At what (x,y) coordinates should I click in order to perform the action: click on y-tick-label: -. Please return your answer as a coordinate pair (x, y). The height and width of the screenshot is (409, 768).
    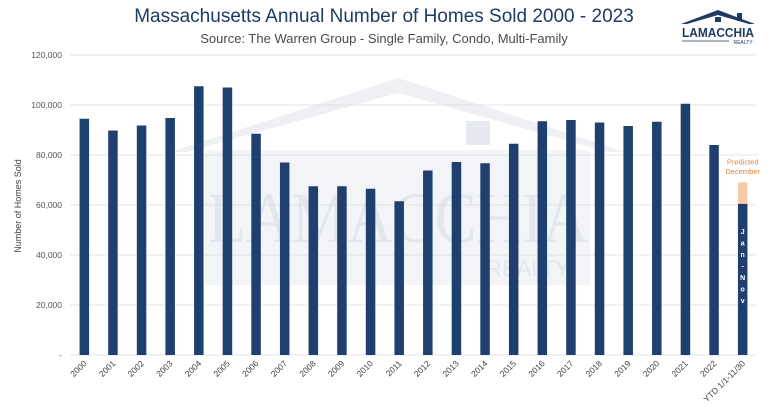
    Looking at the image, I should click on (60, 355).